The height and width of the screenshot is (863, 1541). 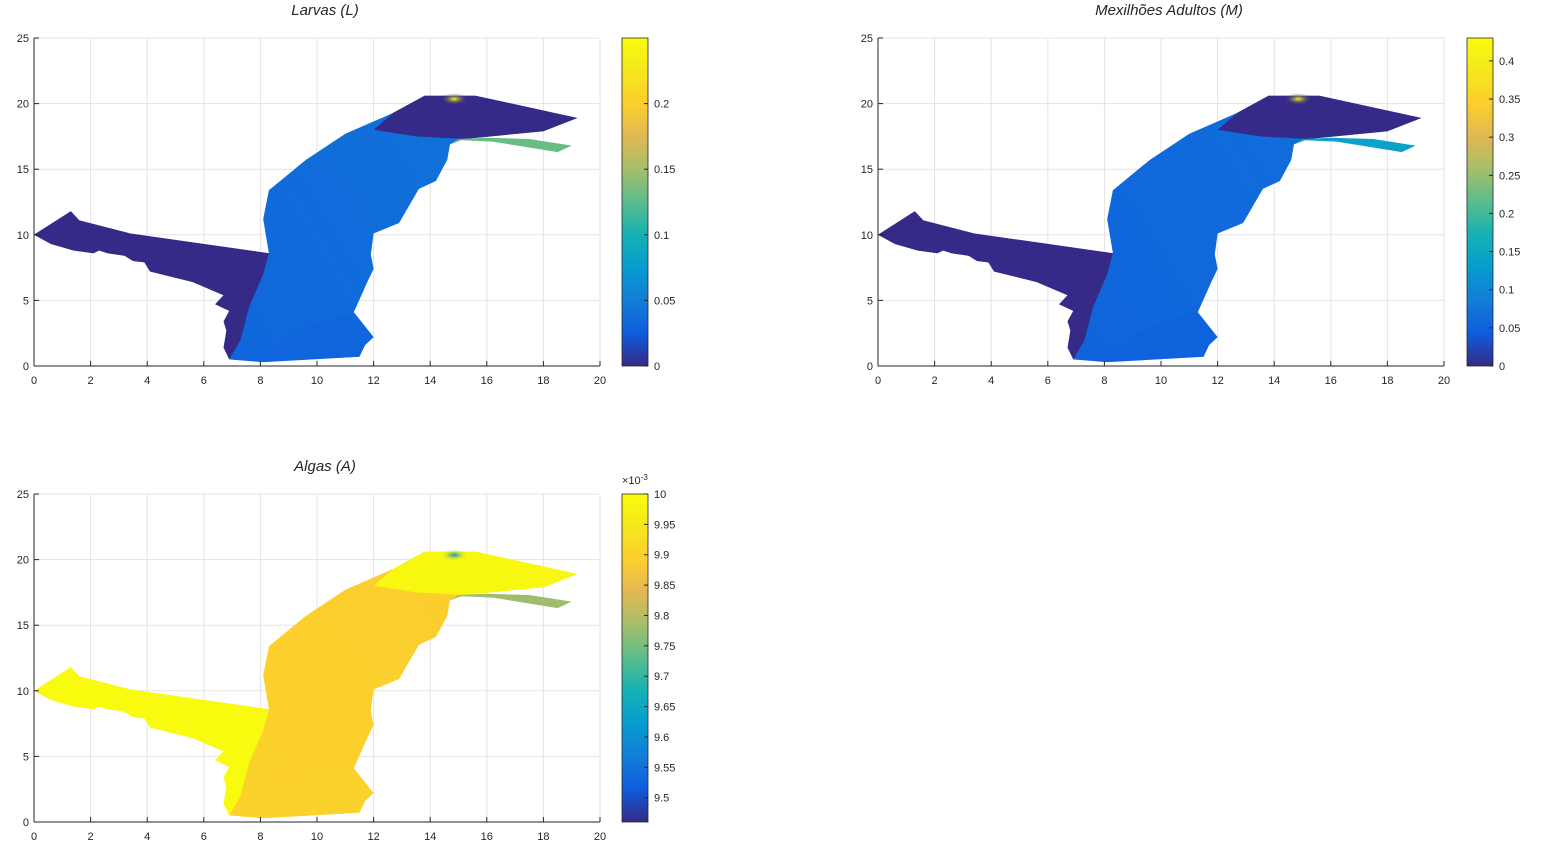 What do you see at coordinates (660, 495) in the screenshot?
I see `colorbar-tick-label: 10` at bounding box center [660, 495].